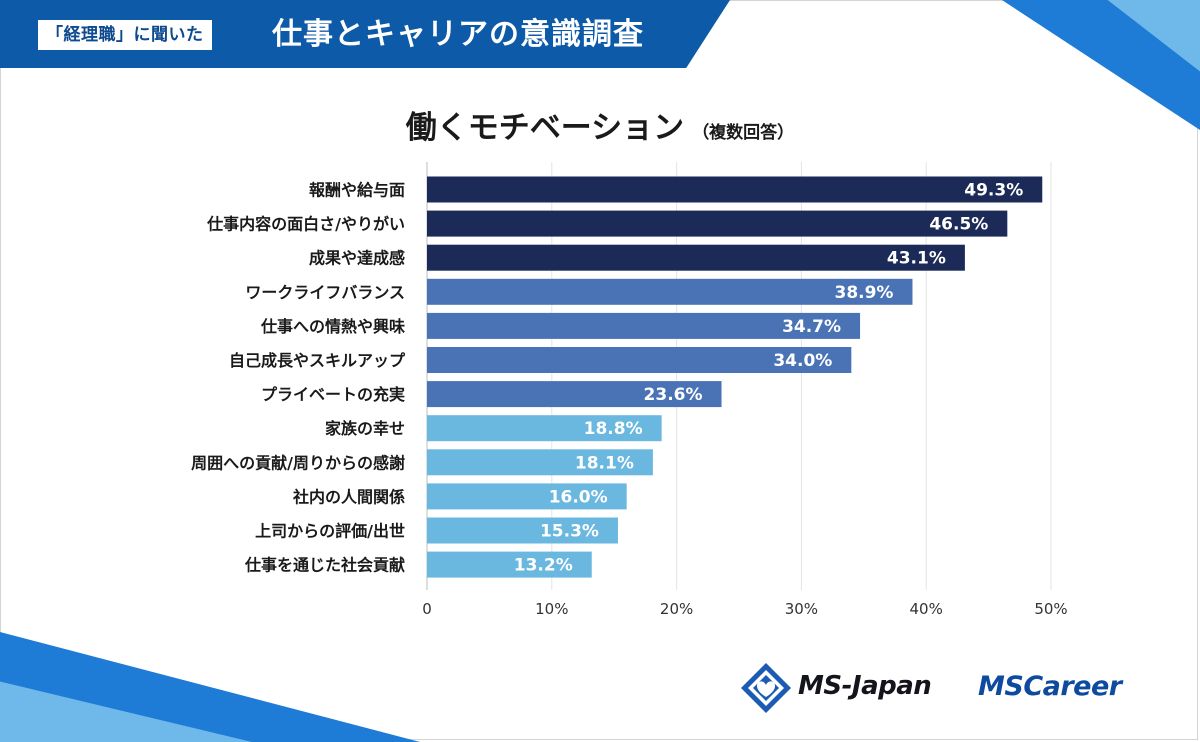  I want to click on value-label: 34.0%, so click(802, 361).